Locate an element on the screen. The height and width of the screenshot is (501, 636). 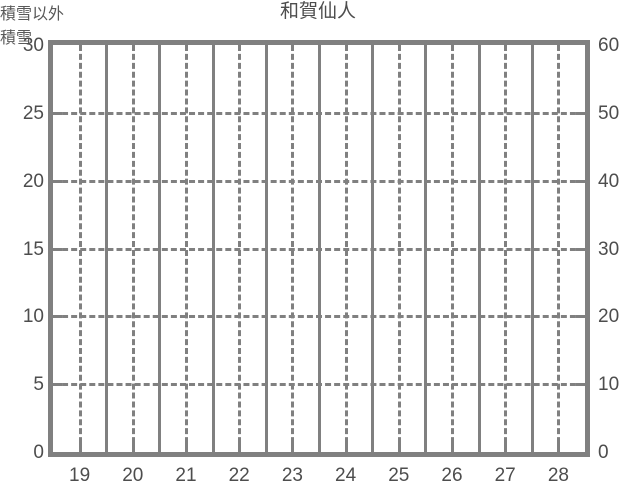
left-axis-tick-label: 30 is located at coordinates (33, 45).